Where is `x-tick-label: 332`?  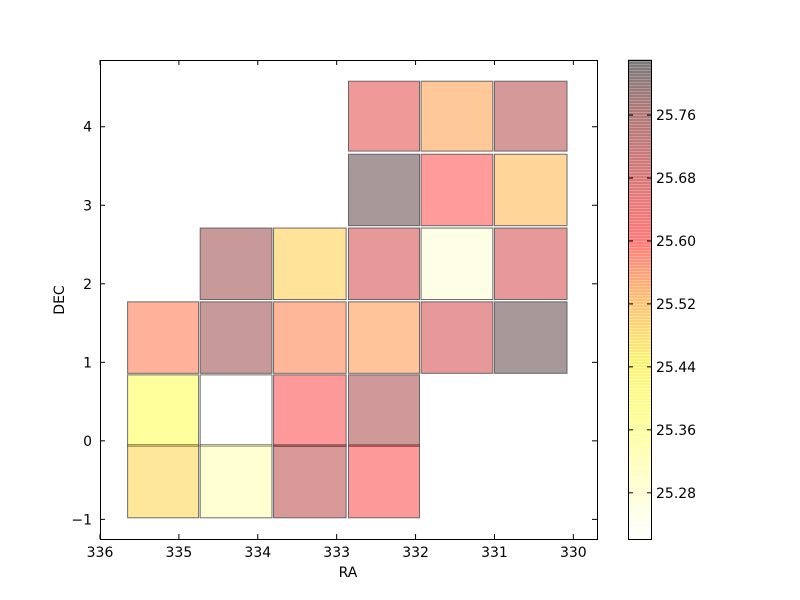 x-tick-label: 332 is located at coordinates (415, 553).